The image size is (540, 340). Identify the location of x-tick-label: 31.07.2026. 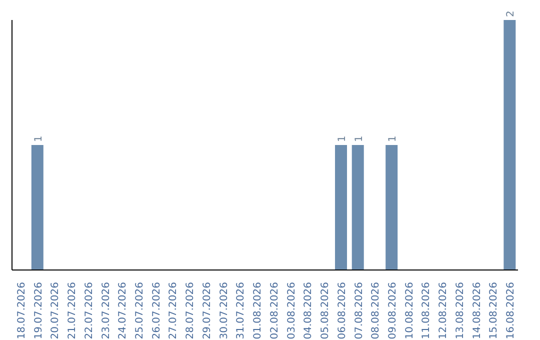
(241, 311).